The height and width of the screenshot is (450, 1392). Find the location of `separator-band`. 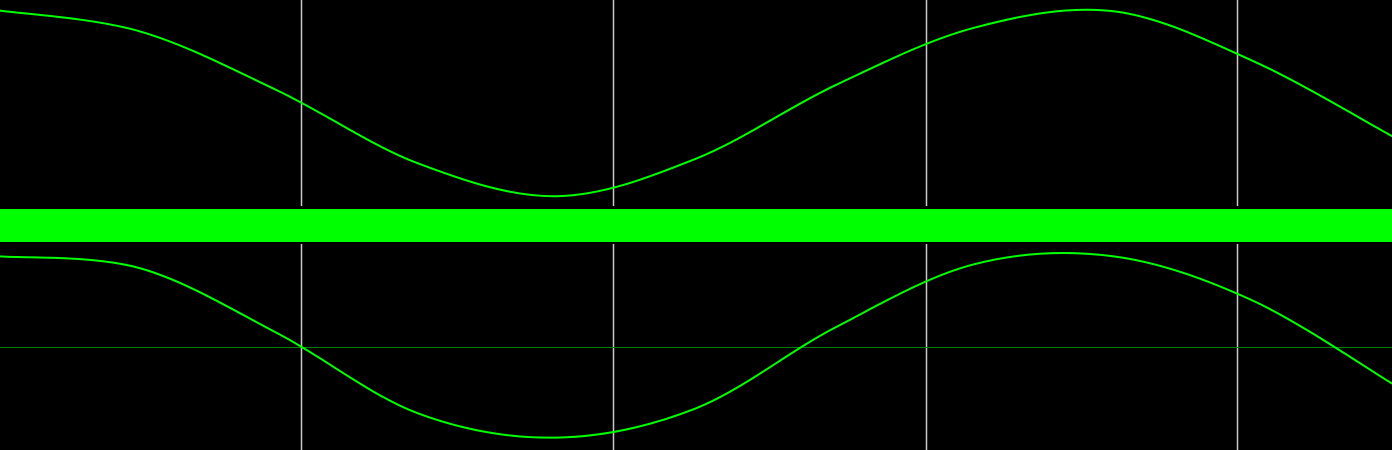

separator-band is located at coordinates (696, 225).